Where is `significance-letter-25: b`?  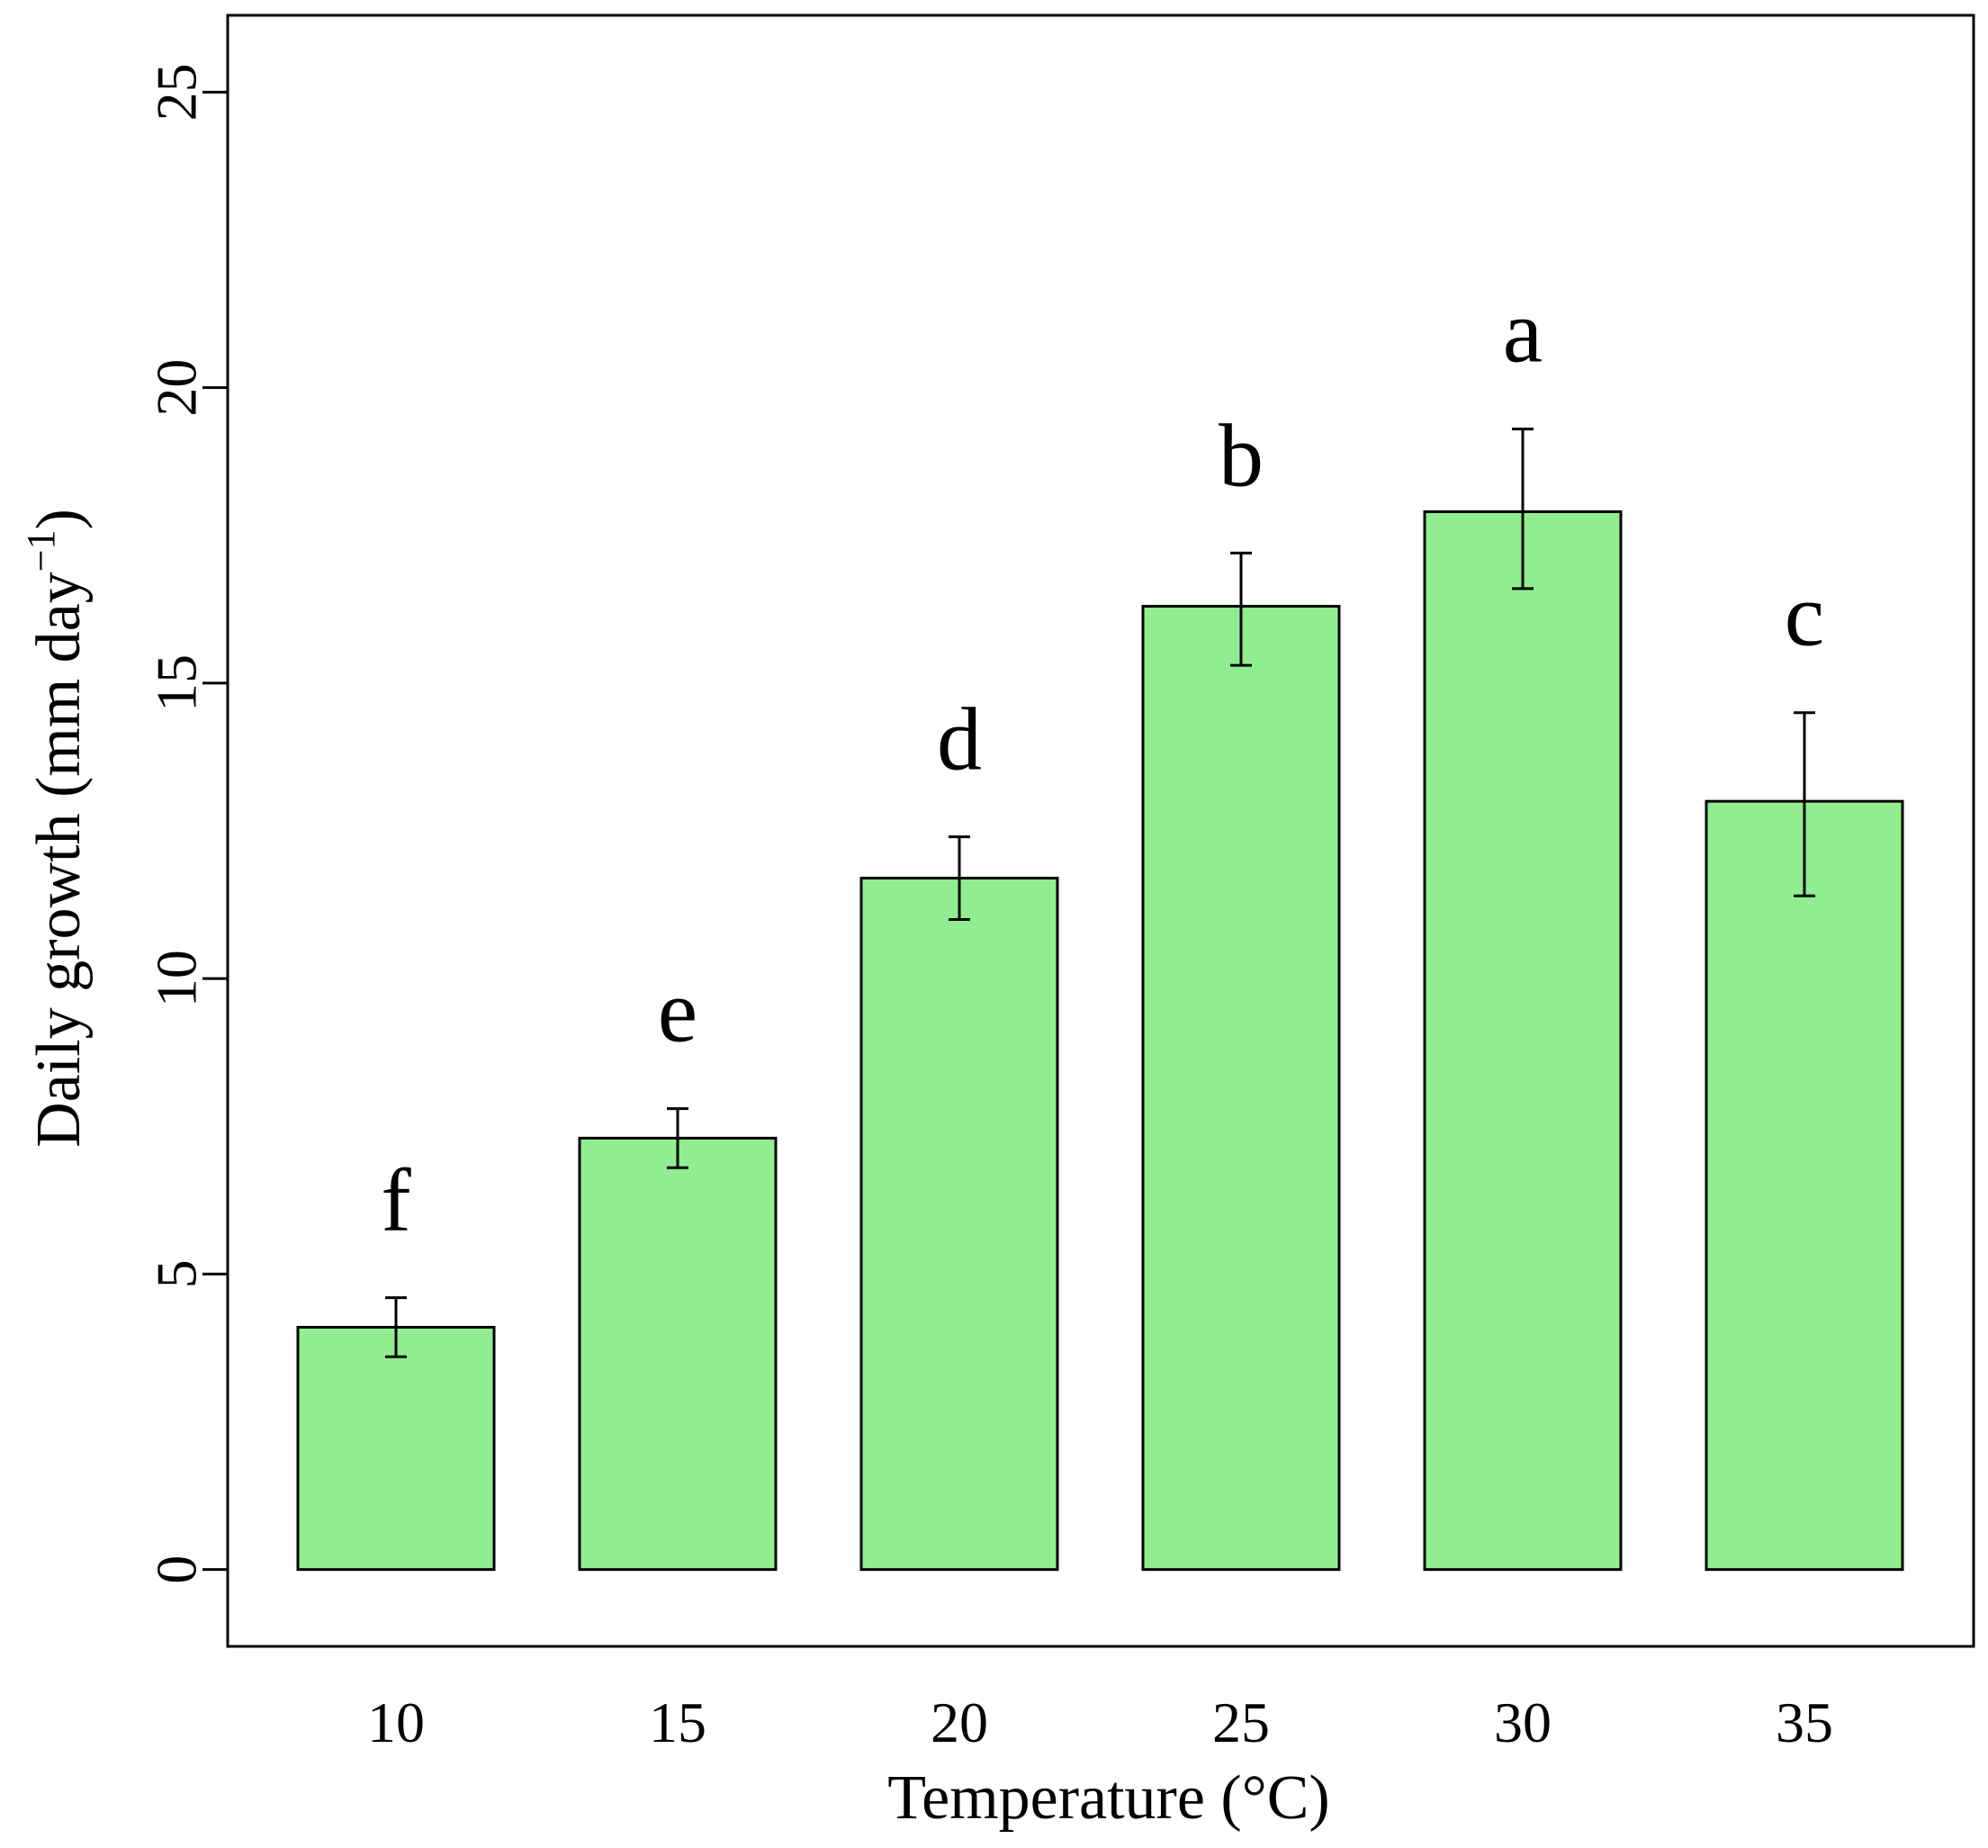
significance-letter-25: b is located at coordinates (1241, 455).